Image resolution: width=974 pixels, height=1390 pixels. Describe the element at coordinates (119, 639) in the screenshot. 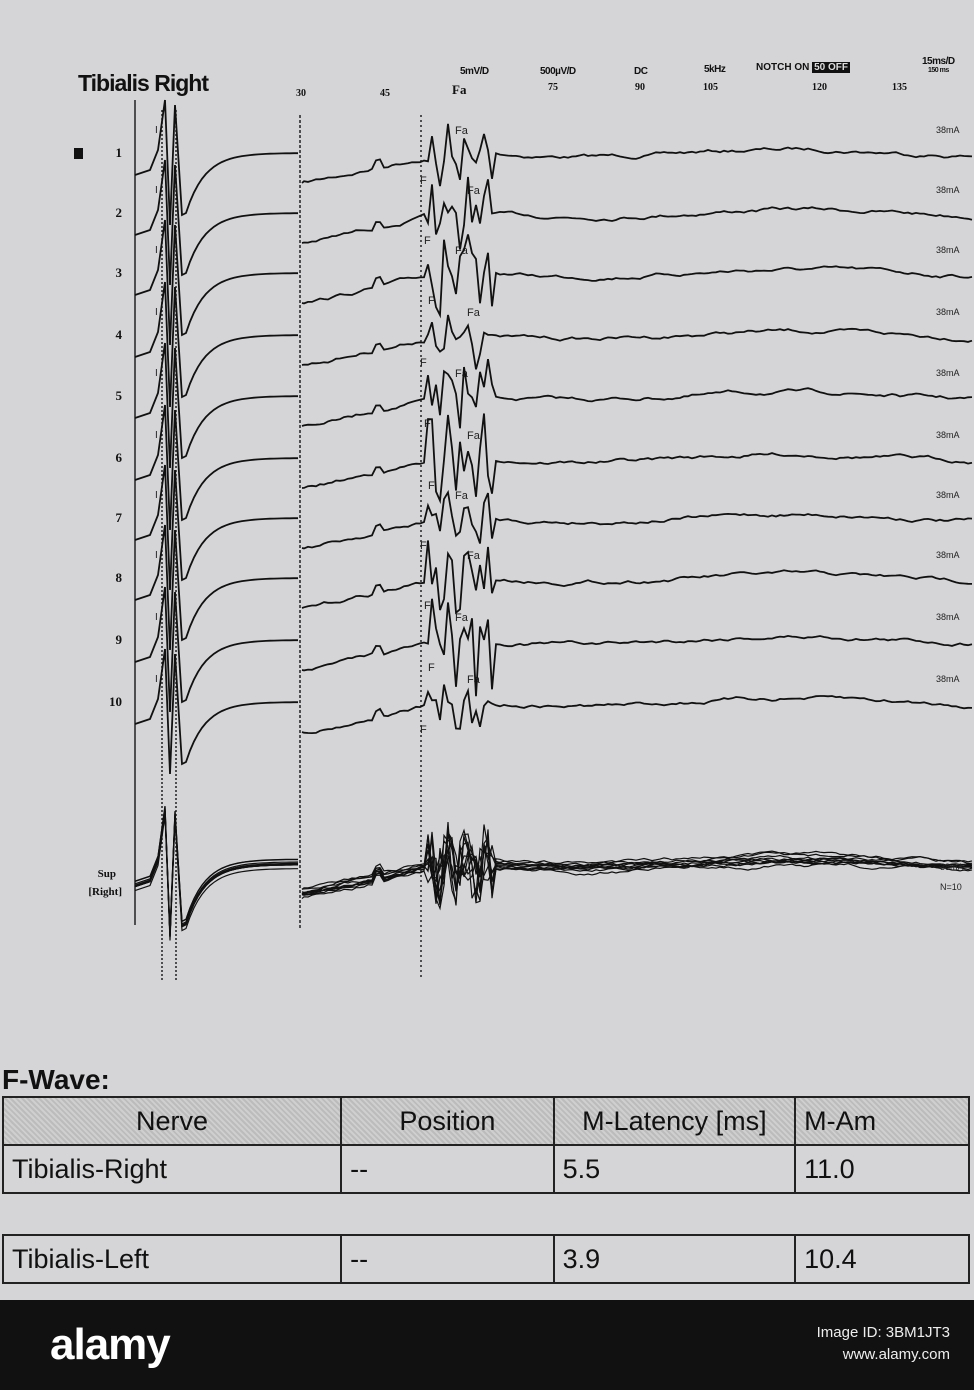

I see `row-label: 9` at that location.